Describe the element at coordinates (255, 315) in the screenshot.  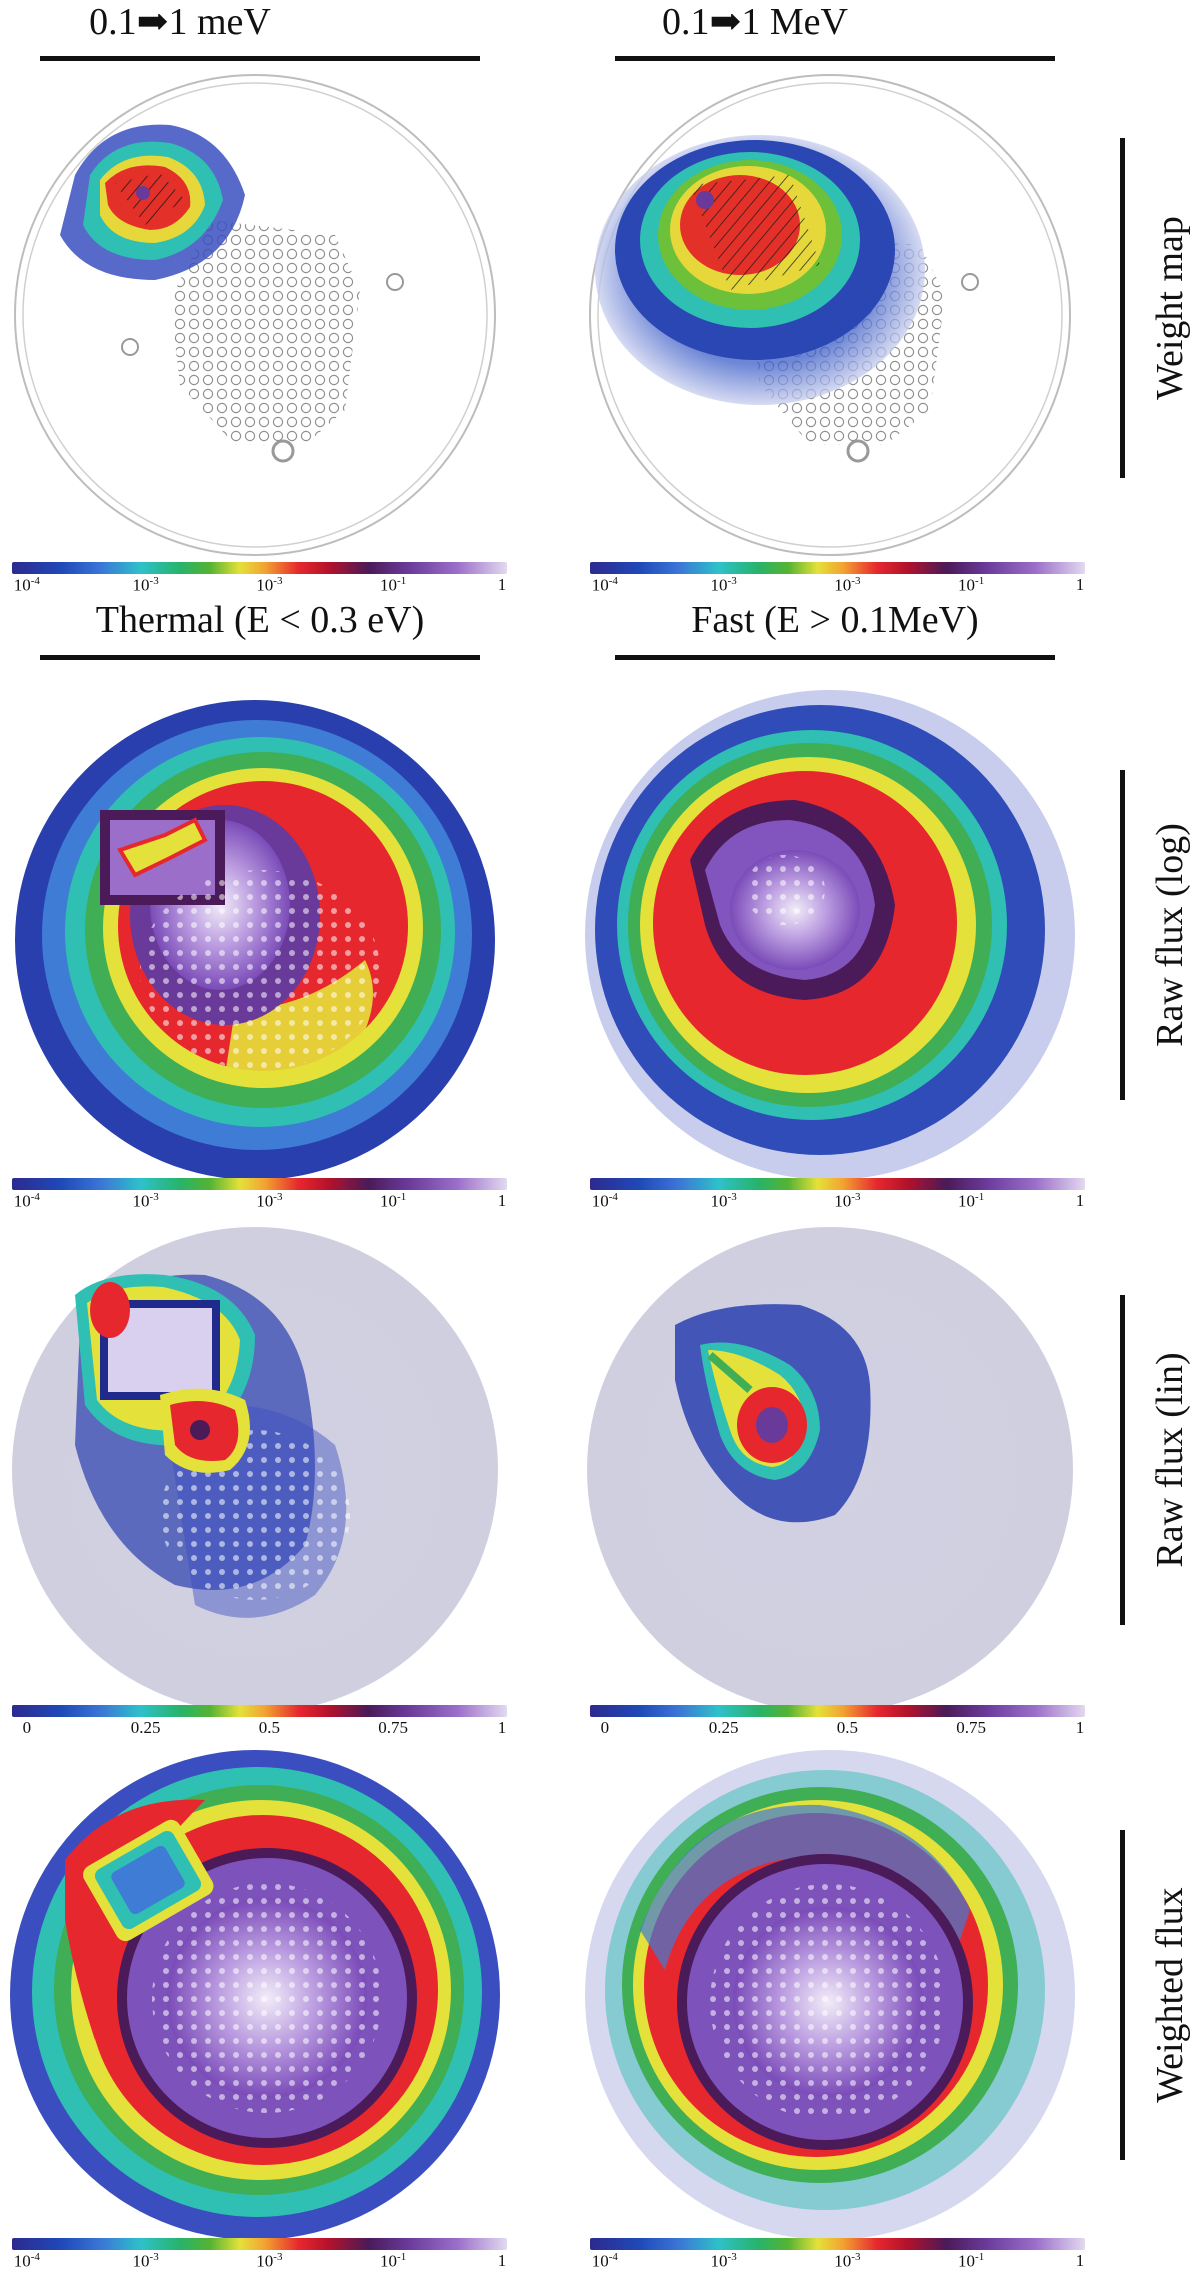
I see `weight-map-panel-thermal` at that location.